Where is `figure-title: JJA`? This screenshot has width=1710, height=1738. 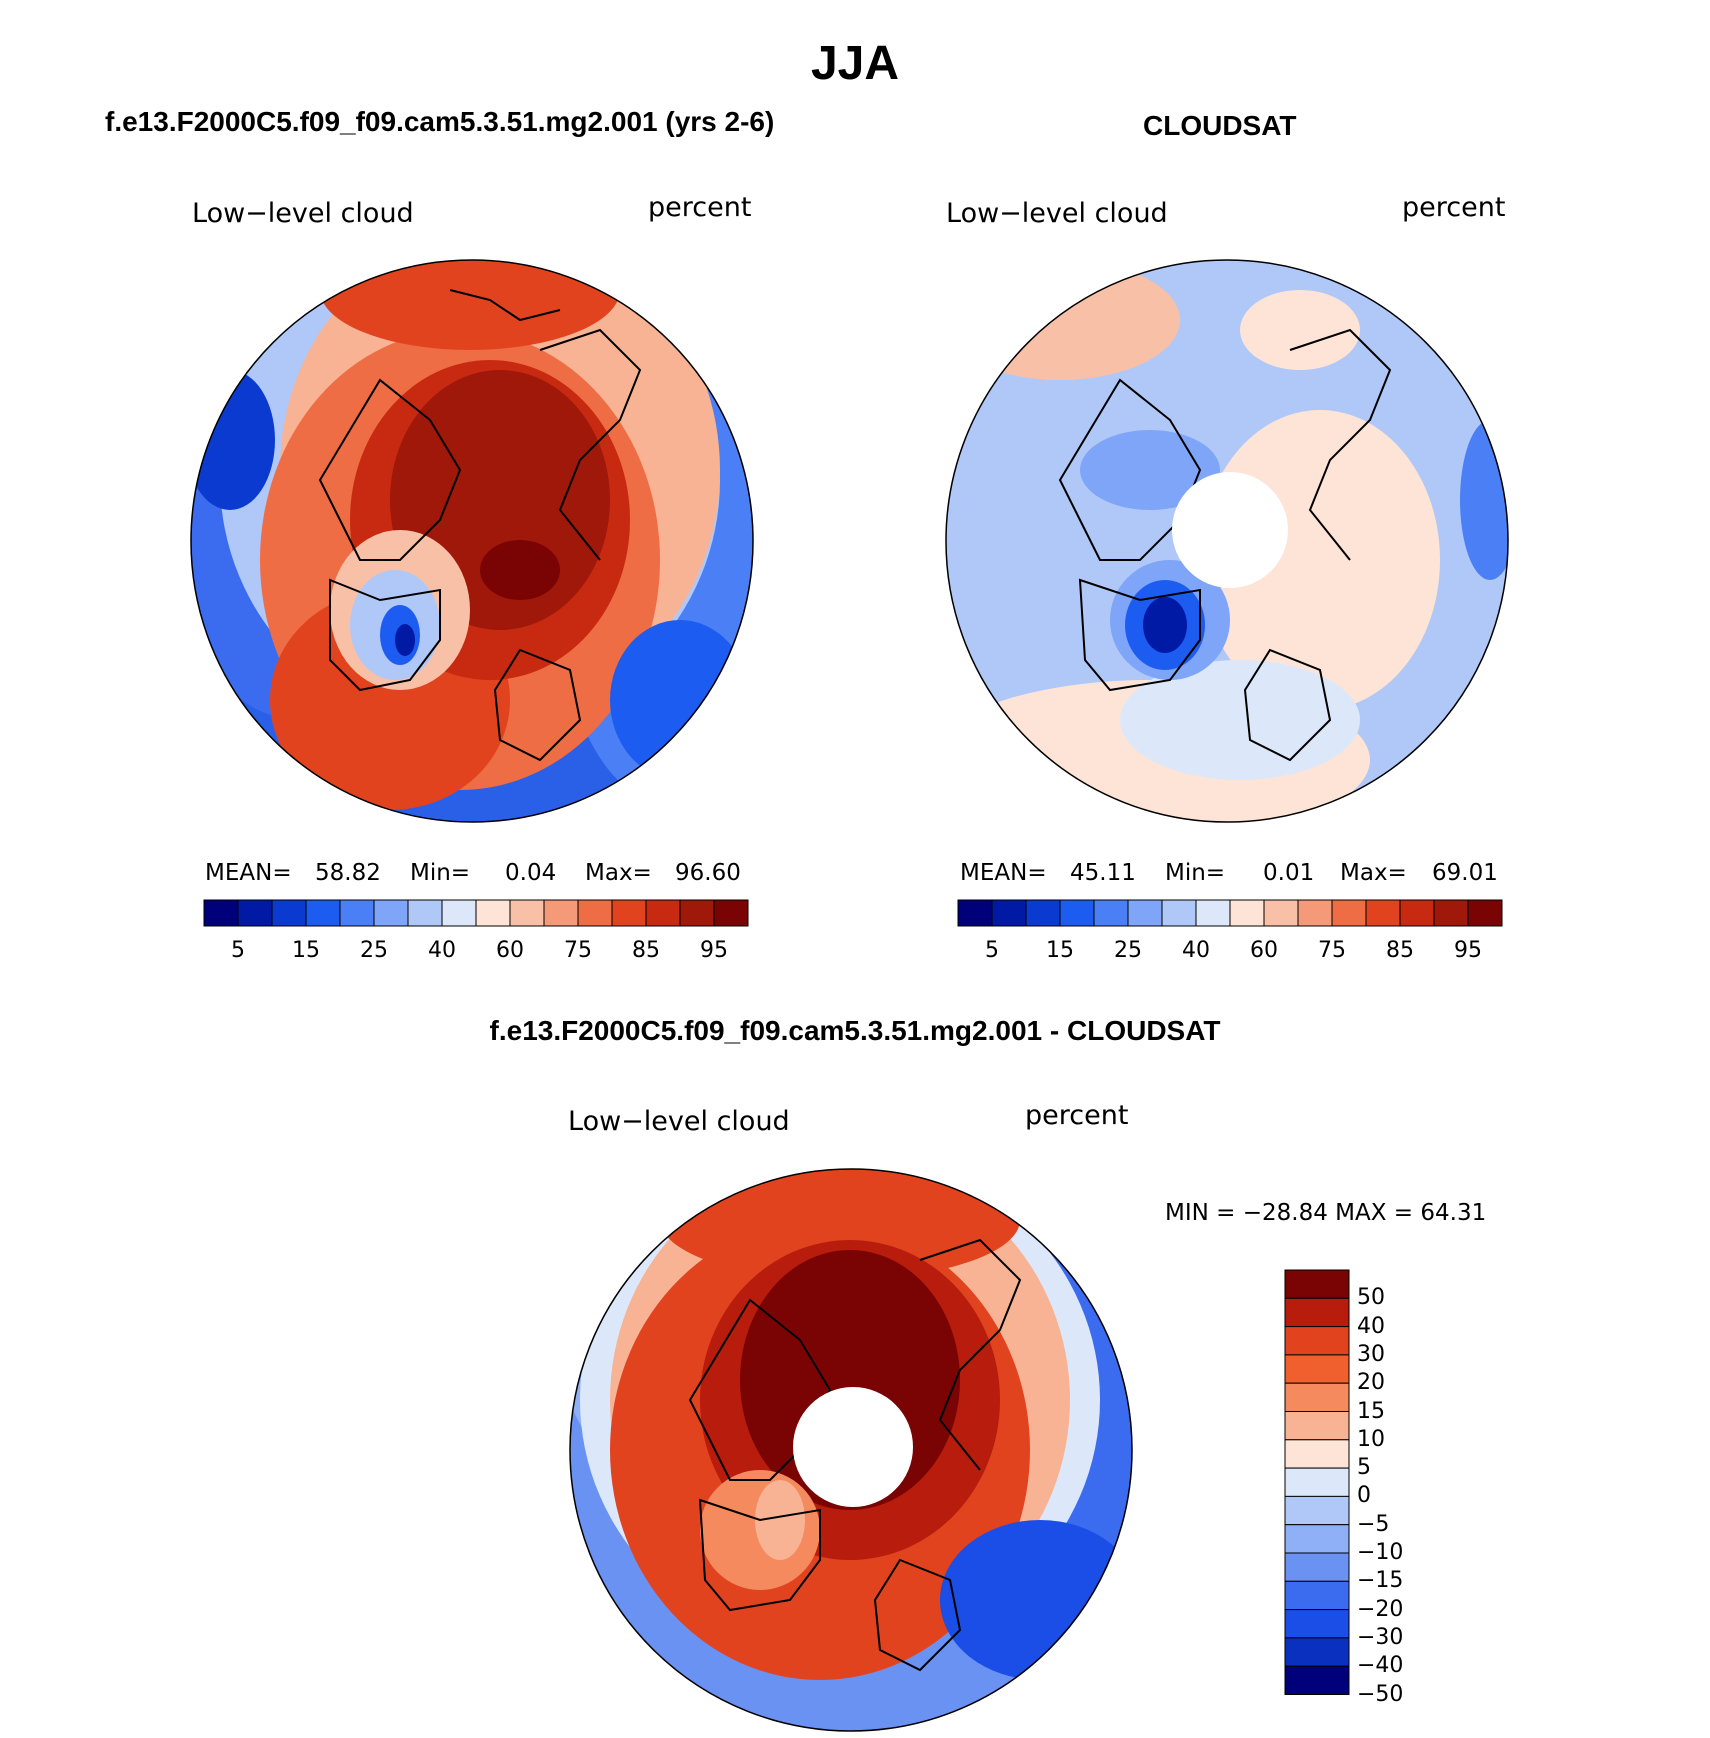 figure-title: JJA is located at coordinates (855, 63).